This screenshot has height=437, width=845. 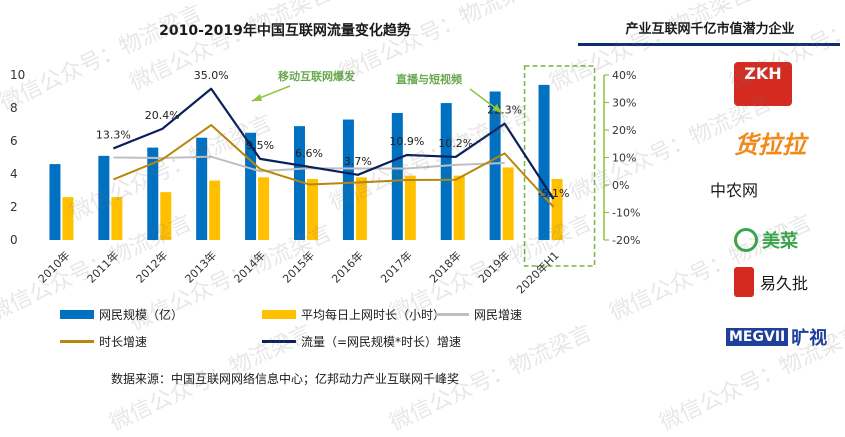 What do you see at coordinates (14, 141) in the screenshot?
I see `y-left-tick-label: 6` at bounding box center [14, 141].